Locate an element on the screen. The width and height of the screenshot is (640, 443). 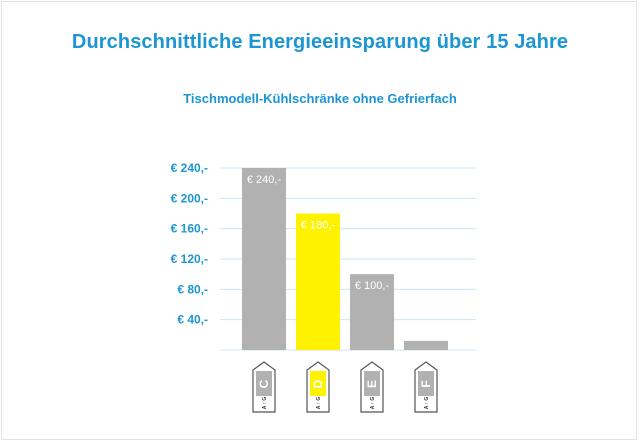
energy-class-badge-E: E A ↑ G is located at coordinates (372, 387).